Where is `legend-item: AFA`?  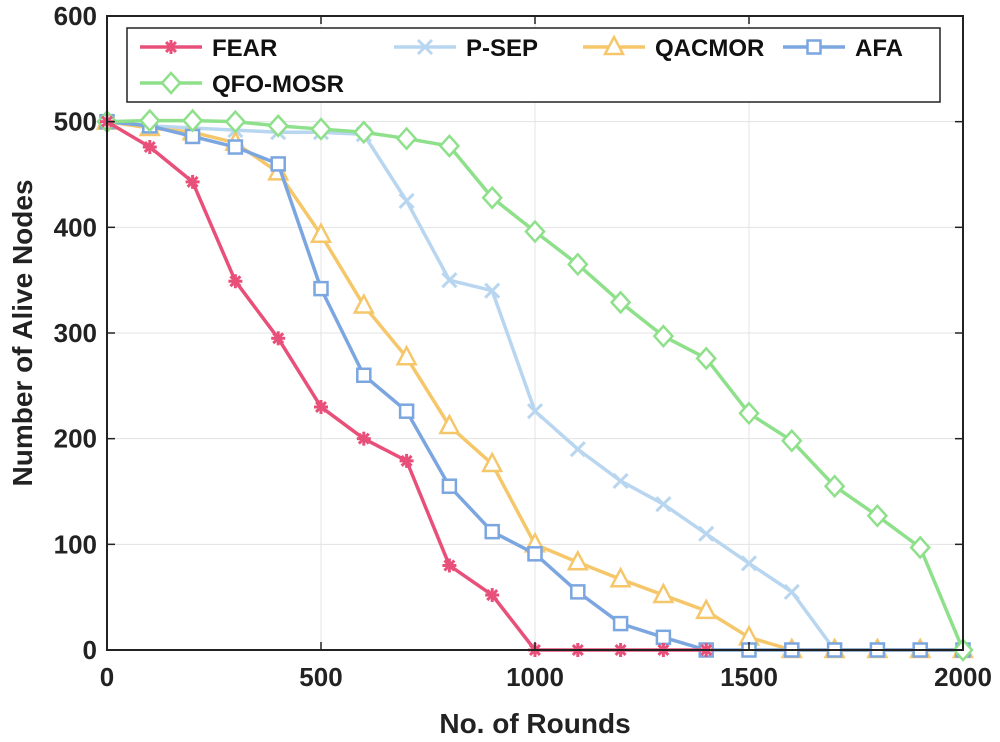
legend-item: AFA is located at coordinates (843, 48).